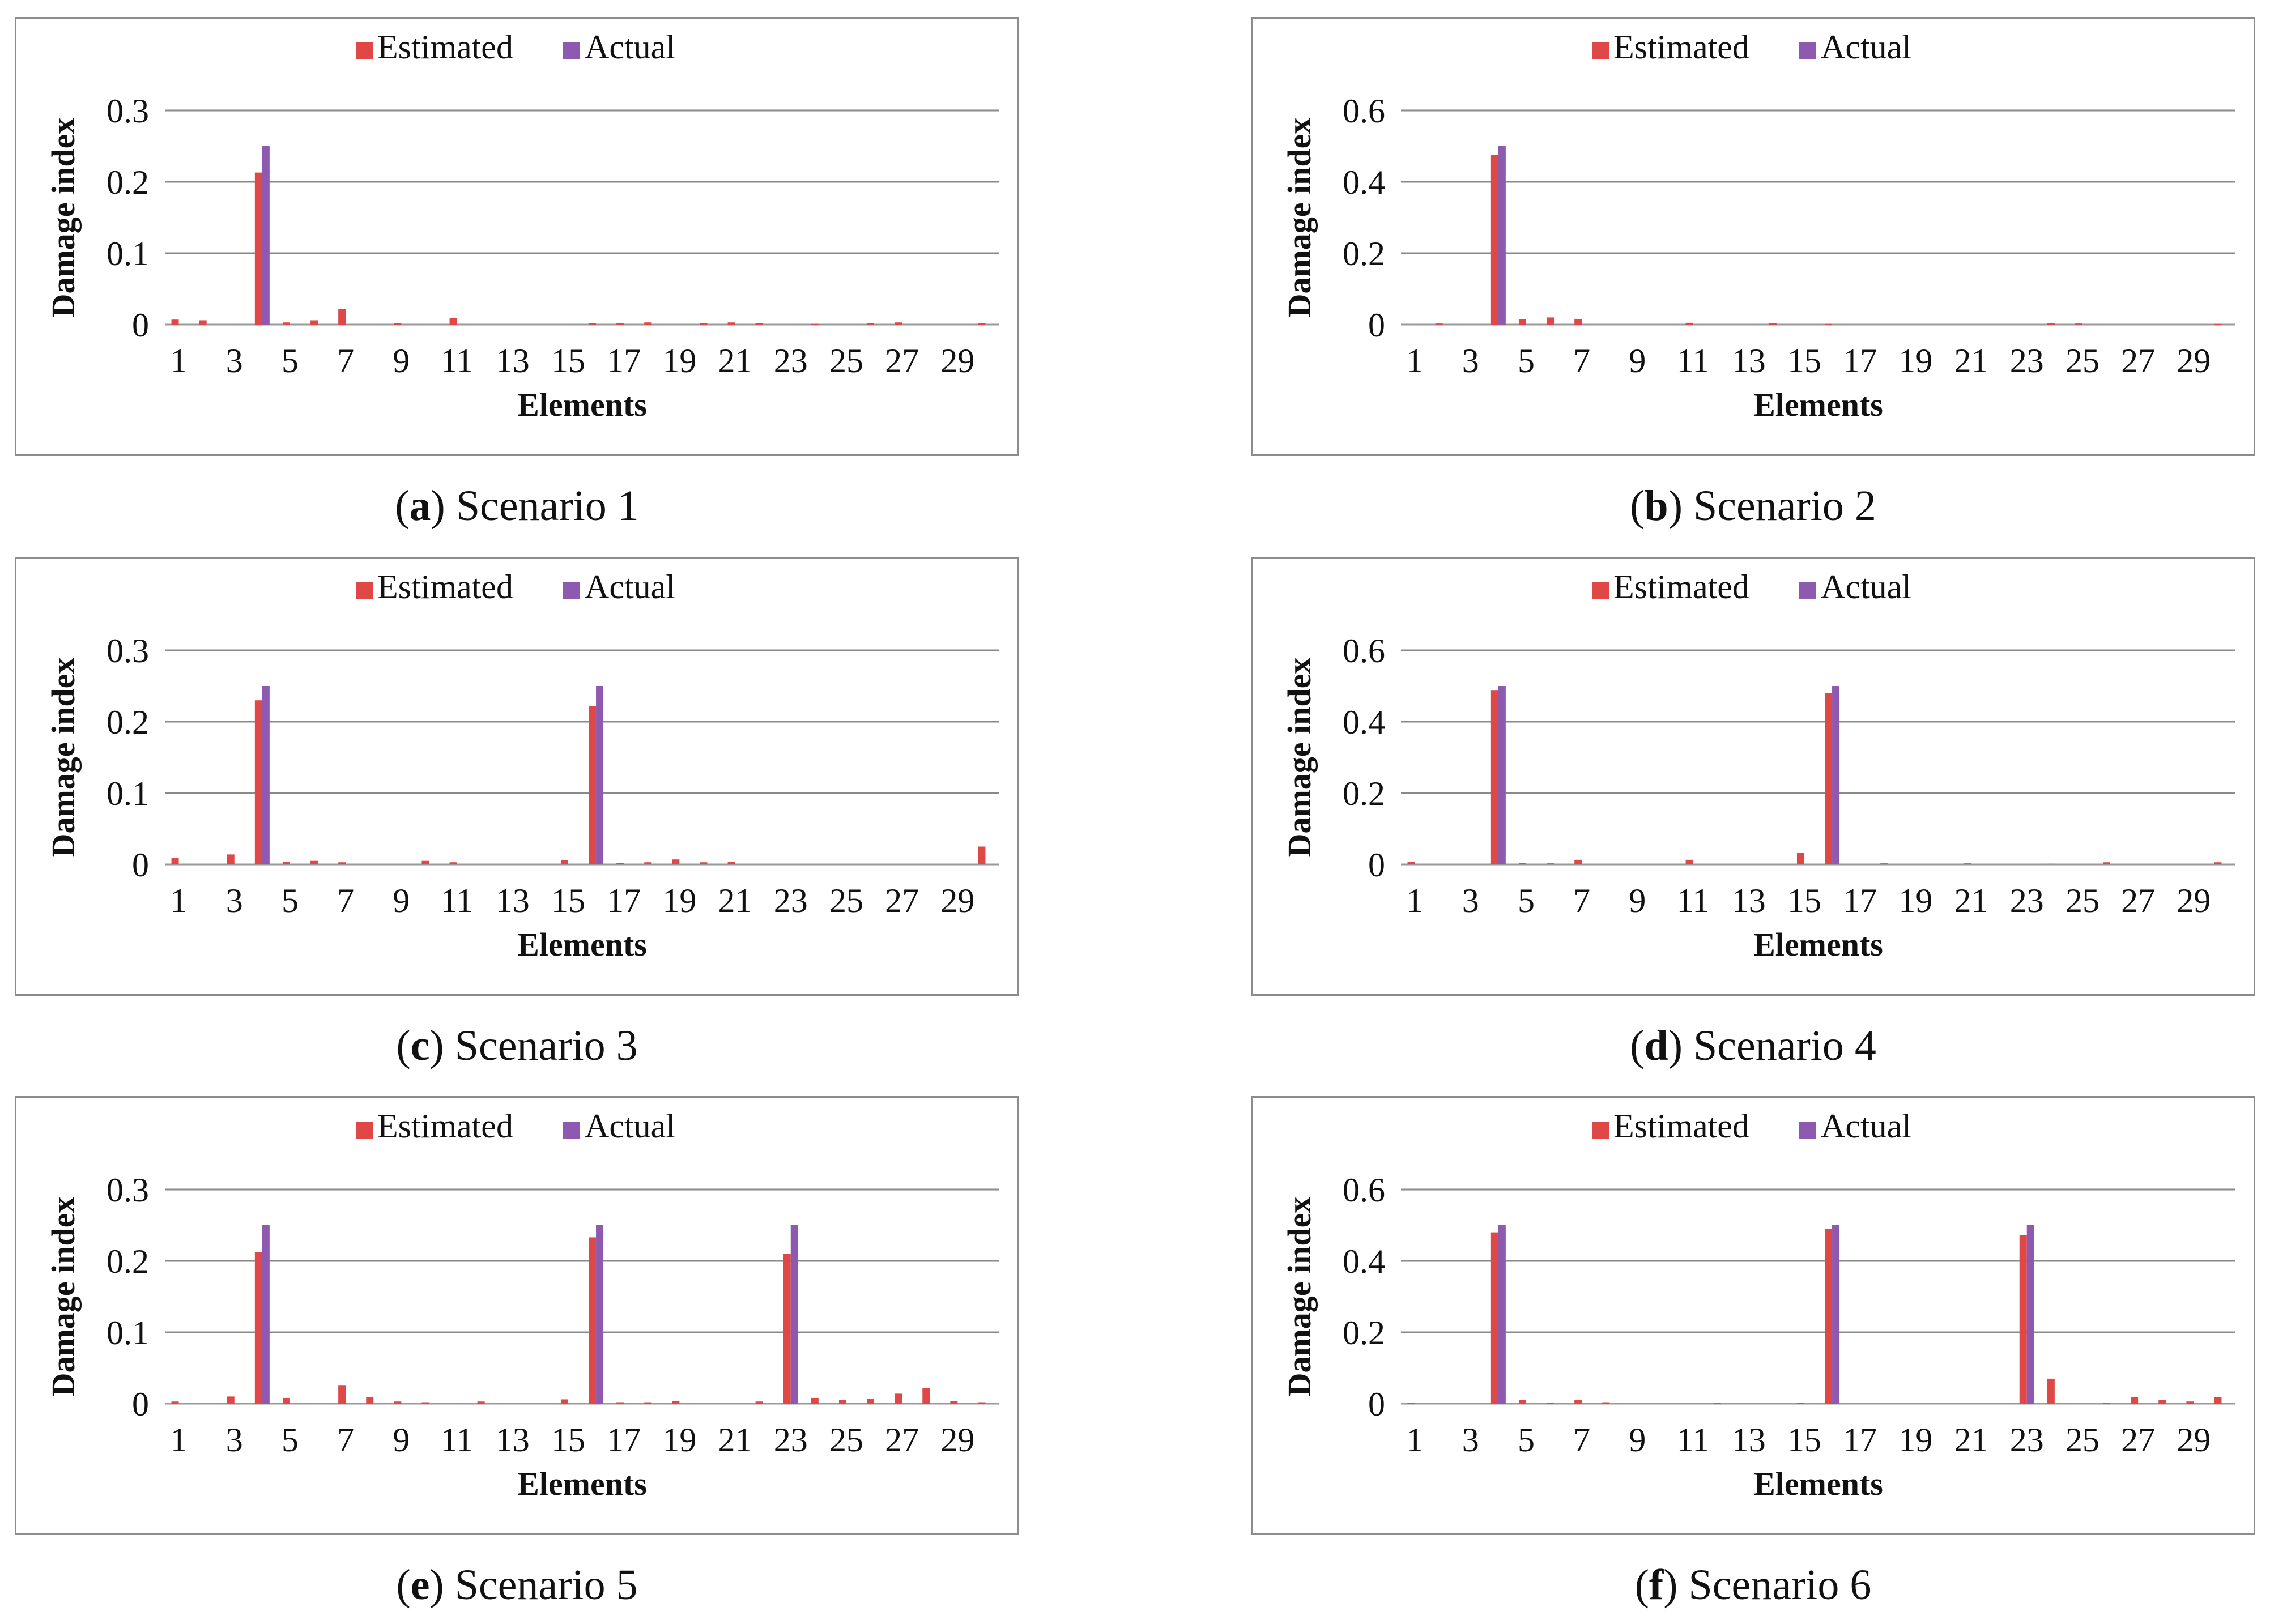 The image size is (2270, 1624). I want to click on chart-caption: (f) Scenario 6, so click(1753, 1585).